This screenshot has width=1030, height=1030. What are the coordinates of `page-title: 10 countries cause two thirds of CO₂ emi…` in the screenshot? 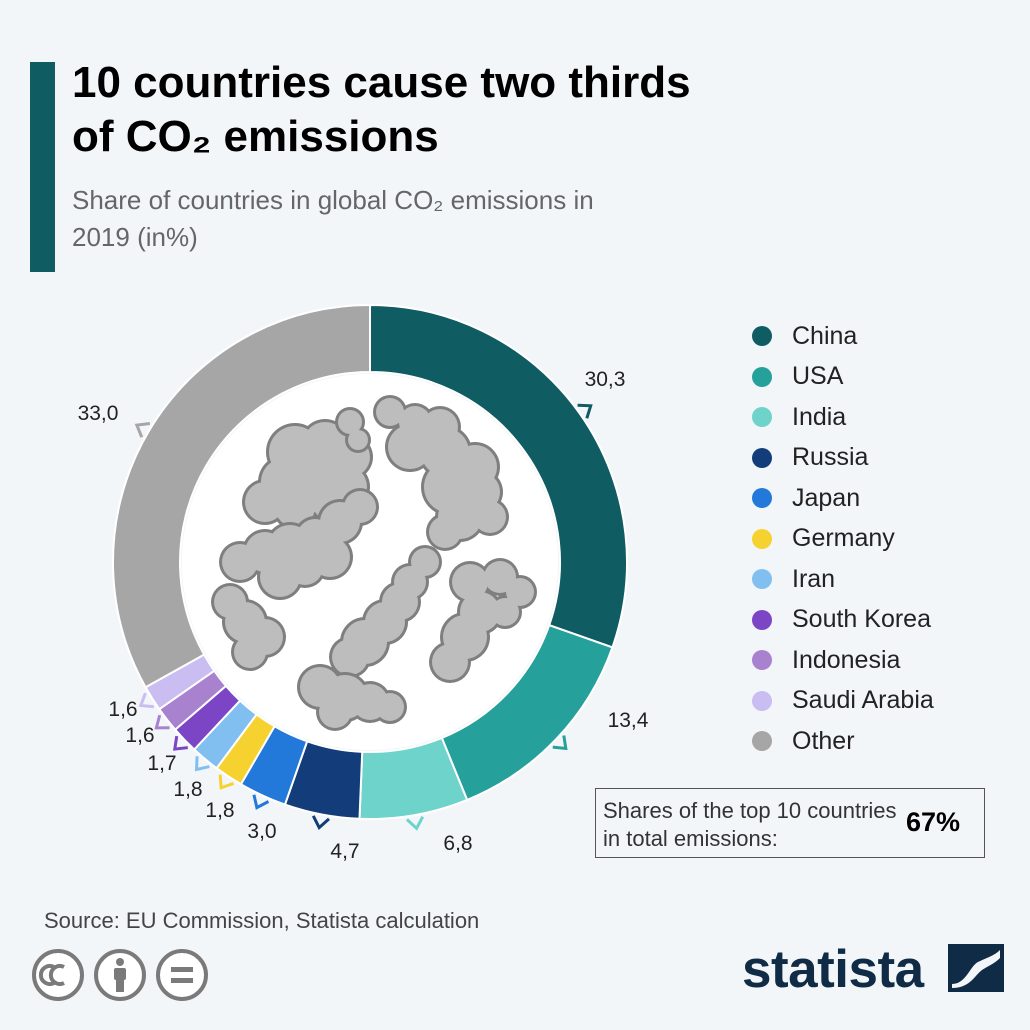 It's located at (381, 109).